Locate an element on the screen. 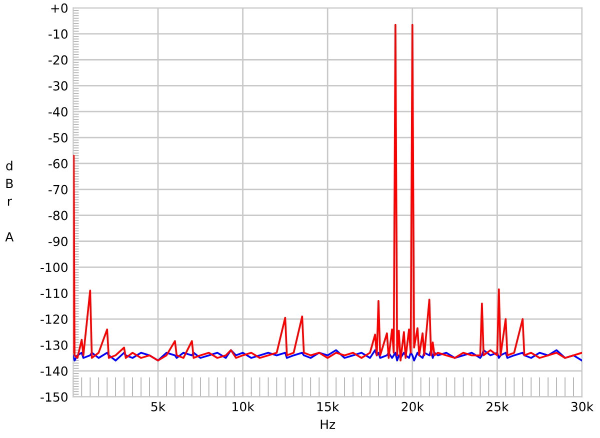  y-tick-label: -30 is located at coordinates (58, 86).